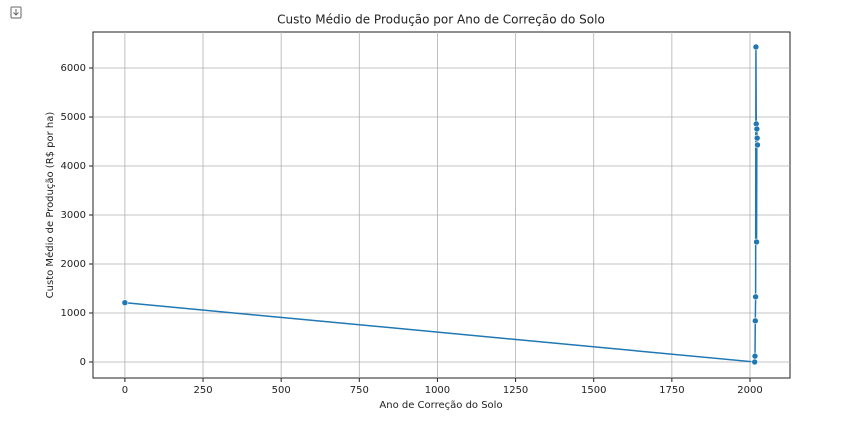 The width and height of the screenshot is (868, 421). What do you see at coordinates (50, 205) in the screenshot?
I see `y-axis-label: Custo Médio de Produção (R$ por ha)` at bounding box center [50, 205].